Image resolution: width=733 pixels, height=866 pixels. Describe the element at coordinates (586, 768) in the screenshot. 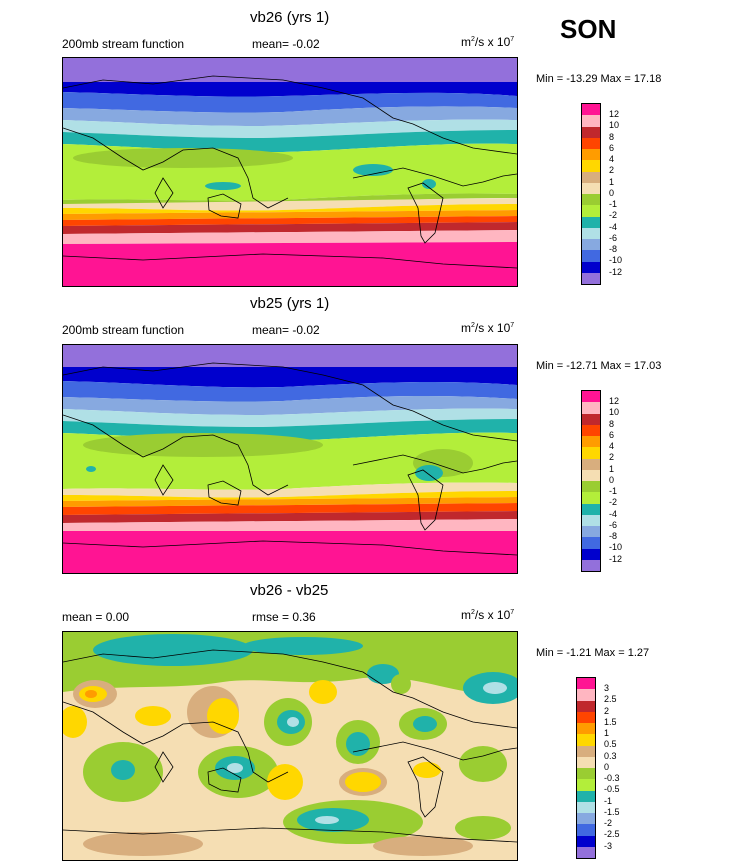

I see `panel-3-colorbar` at that location.